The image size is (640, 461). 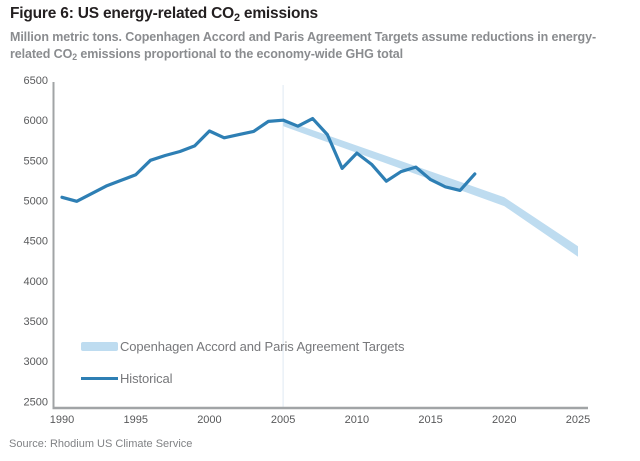 What do you see at coordinates (578, 420) in the screenshot?
I see `x-tick-label: 2025` at bounding box center [578, 420].